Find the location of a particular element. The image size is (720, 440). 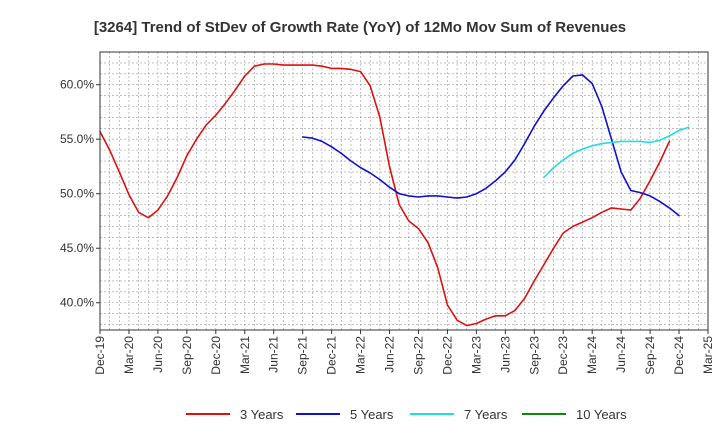

legend-label: 10 Years is located at coordinates (601, 414).